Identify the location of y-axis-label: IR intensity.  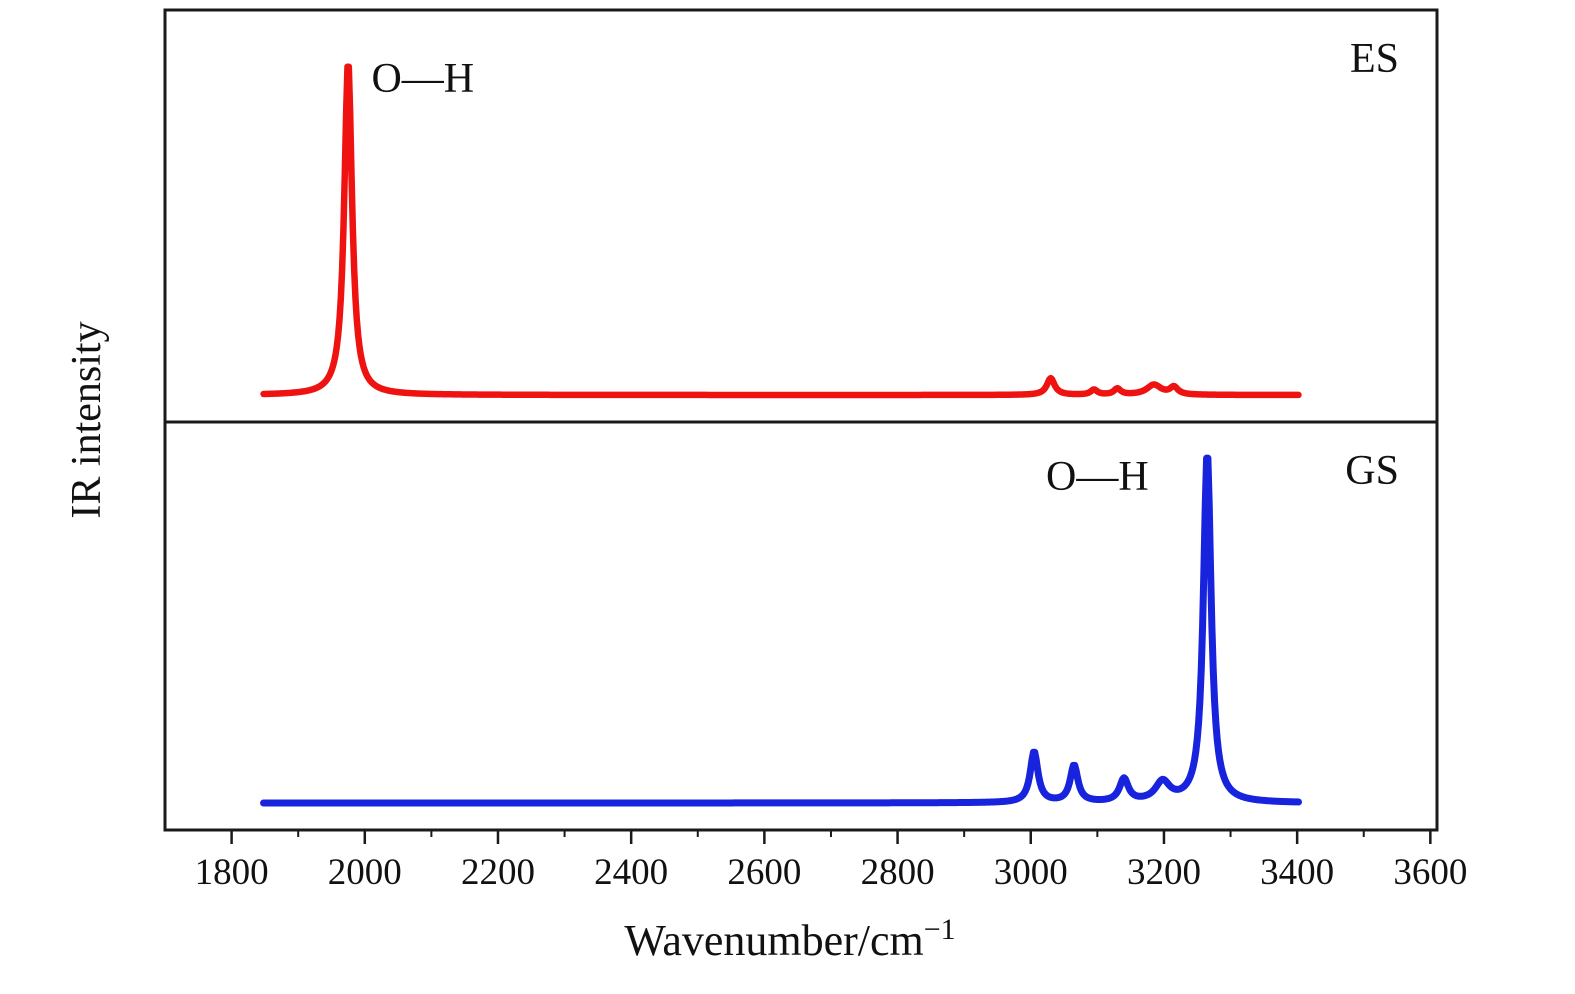
(87, 419).